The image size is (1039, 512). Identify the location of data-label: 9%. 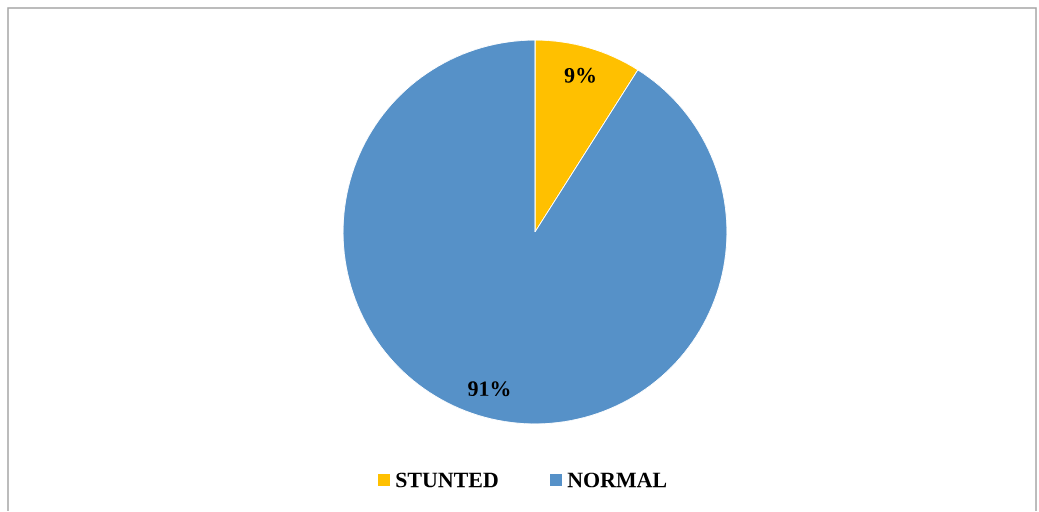
(579, 75).